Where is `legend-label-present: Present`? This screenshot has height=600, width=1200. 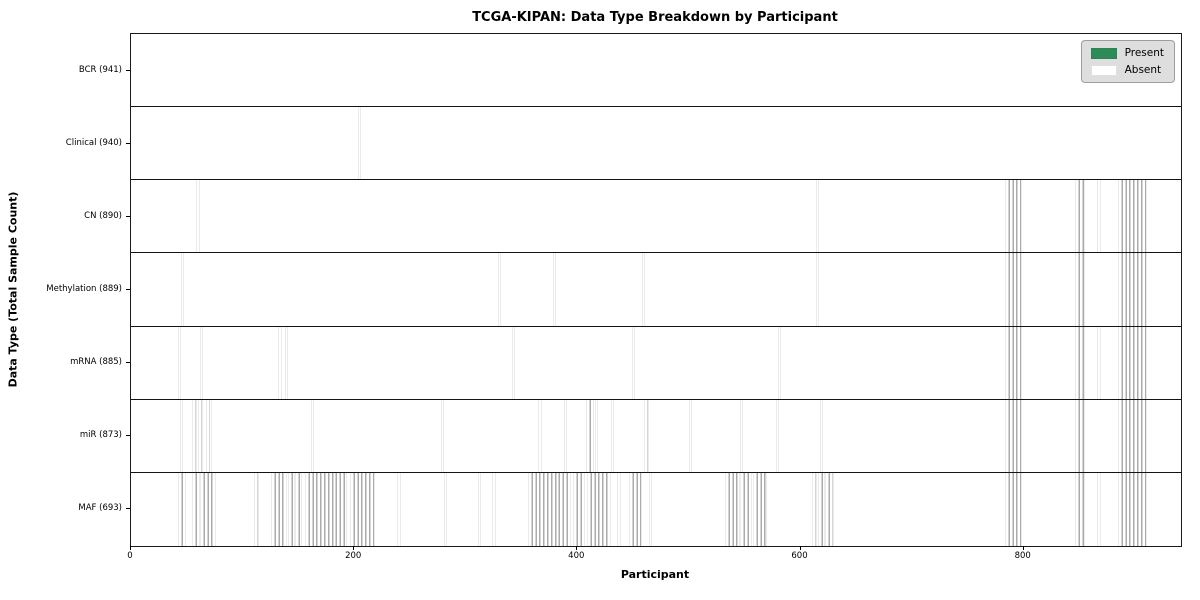
legend-label-present: Present is located at coordinates (1144, 53).